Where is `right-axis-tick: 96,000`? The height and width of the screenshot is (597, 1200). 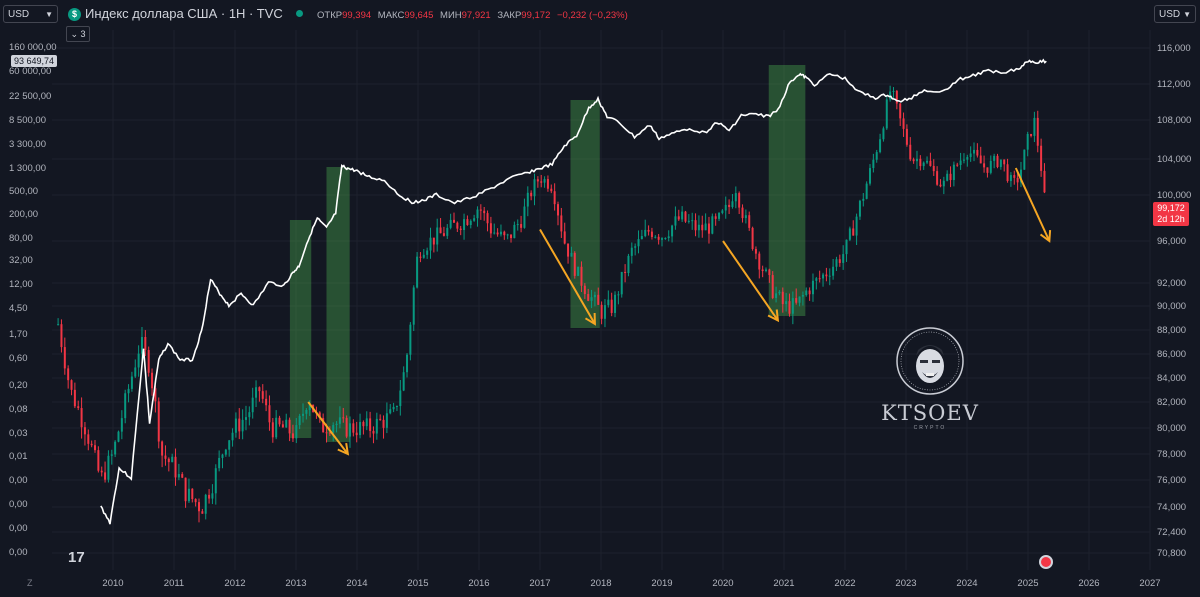
right-axis-tick: 96,000 is located at coordinates (1171, 241).